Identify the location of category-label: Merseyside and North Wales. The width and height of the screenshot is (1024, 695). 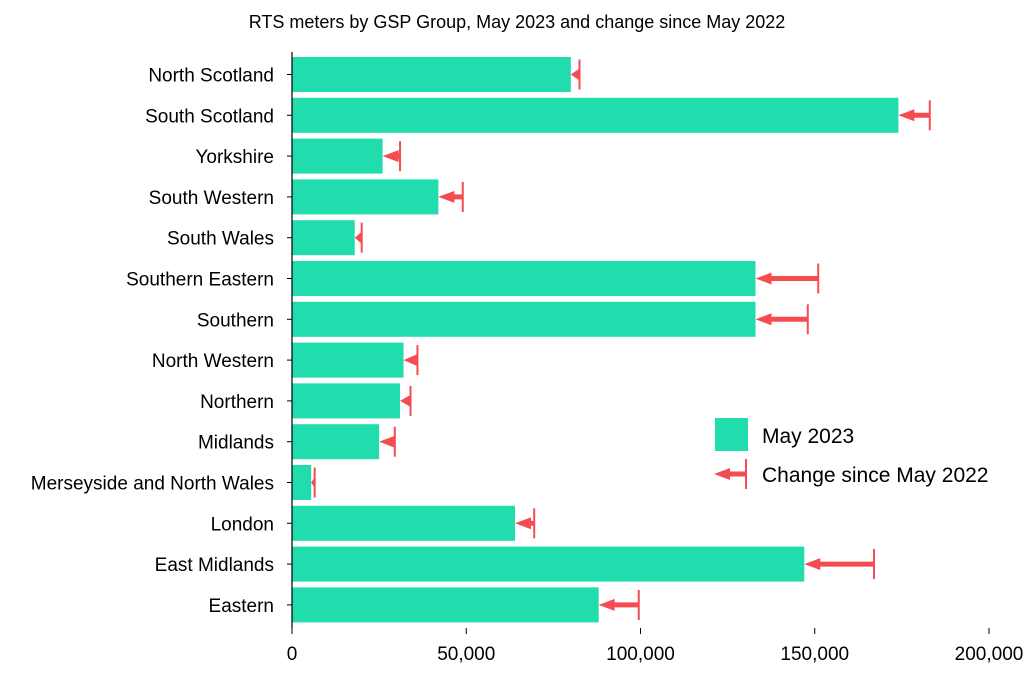
(152, 484).